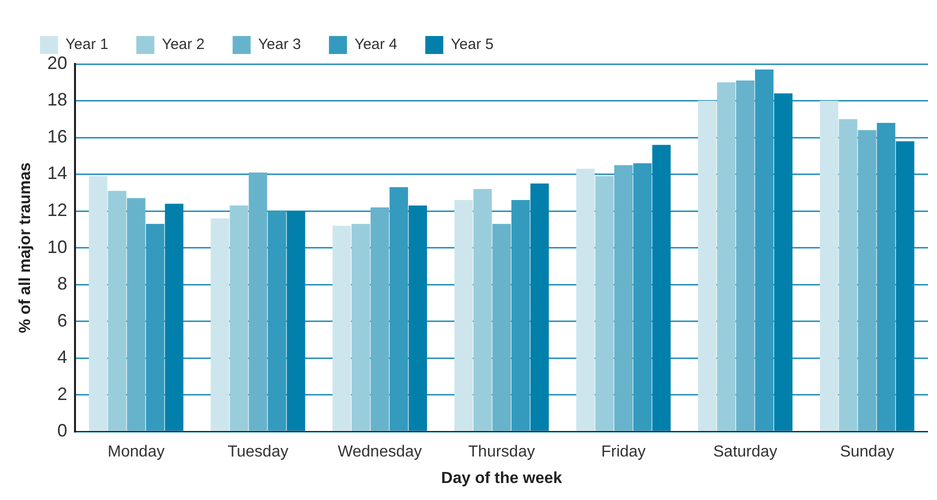  What do you see at coordinates (25, 248) in the screenshot?
I see `y-axis-title: % of all major traumas` at bounding box center [25, 248].